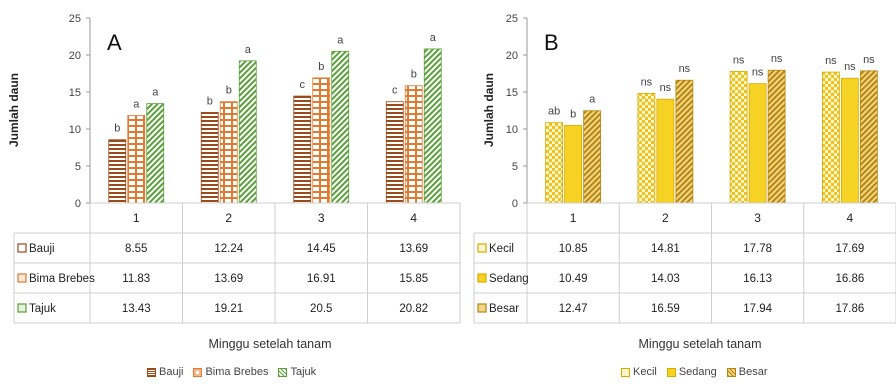  Describe the element at coordinates (283, 372) in the screenshot. I see `legend-swatch-tajuk` at that location.